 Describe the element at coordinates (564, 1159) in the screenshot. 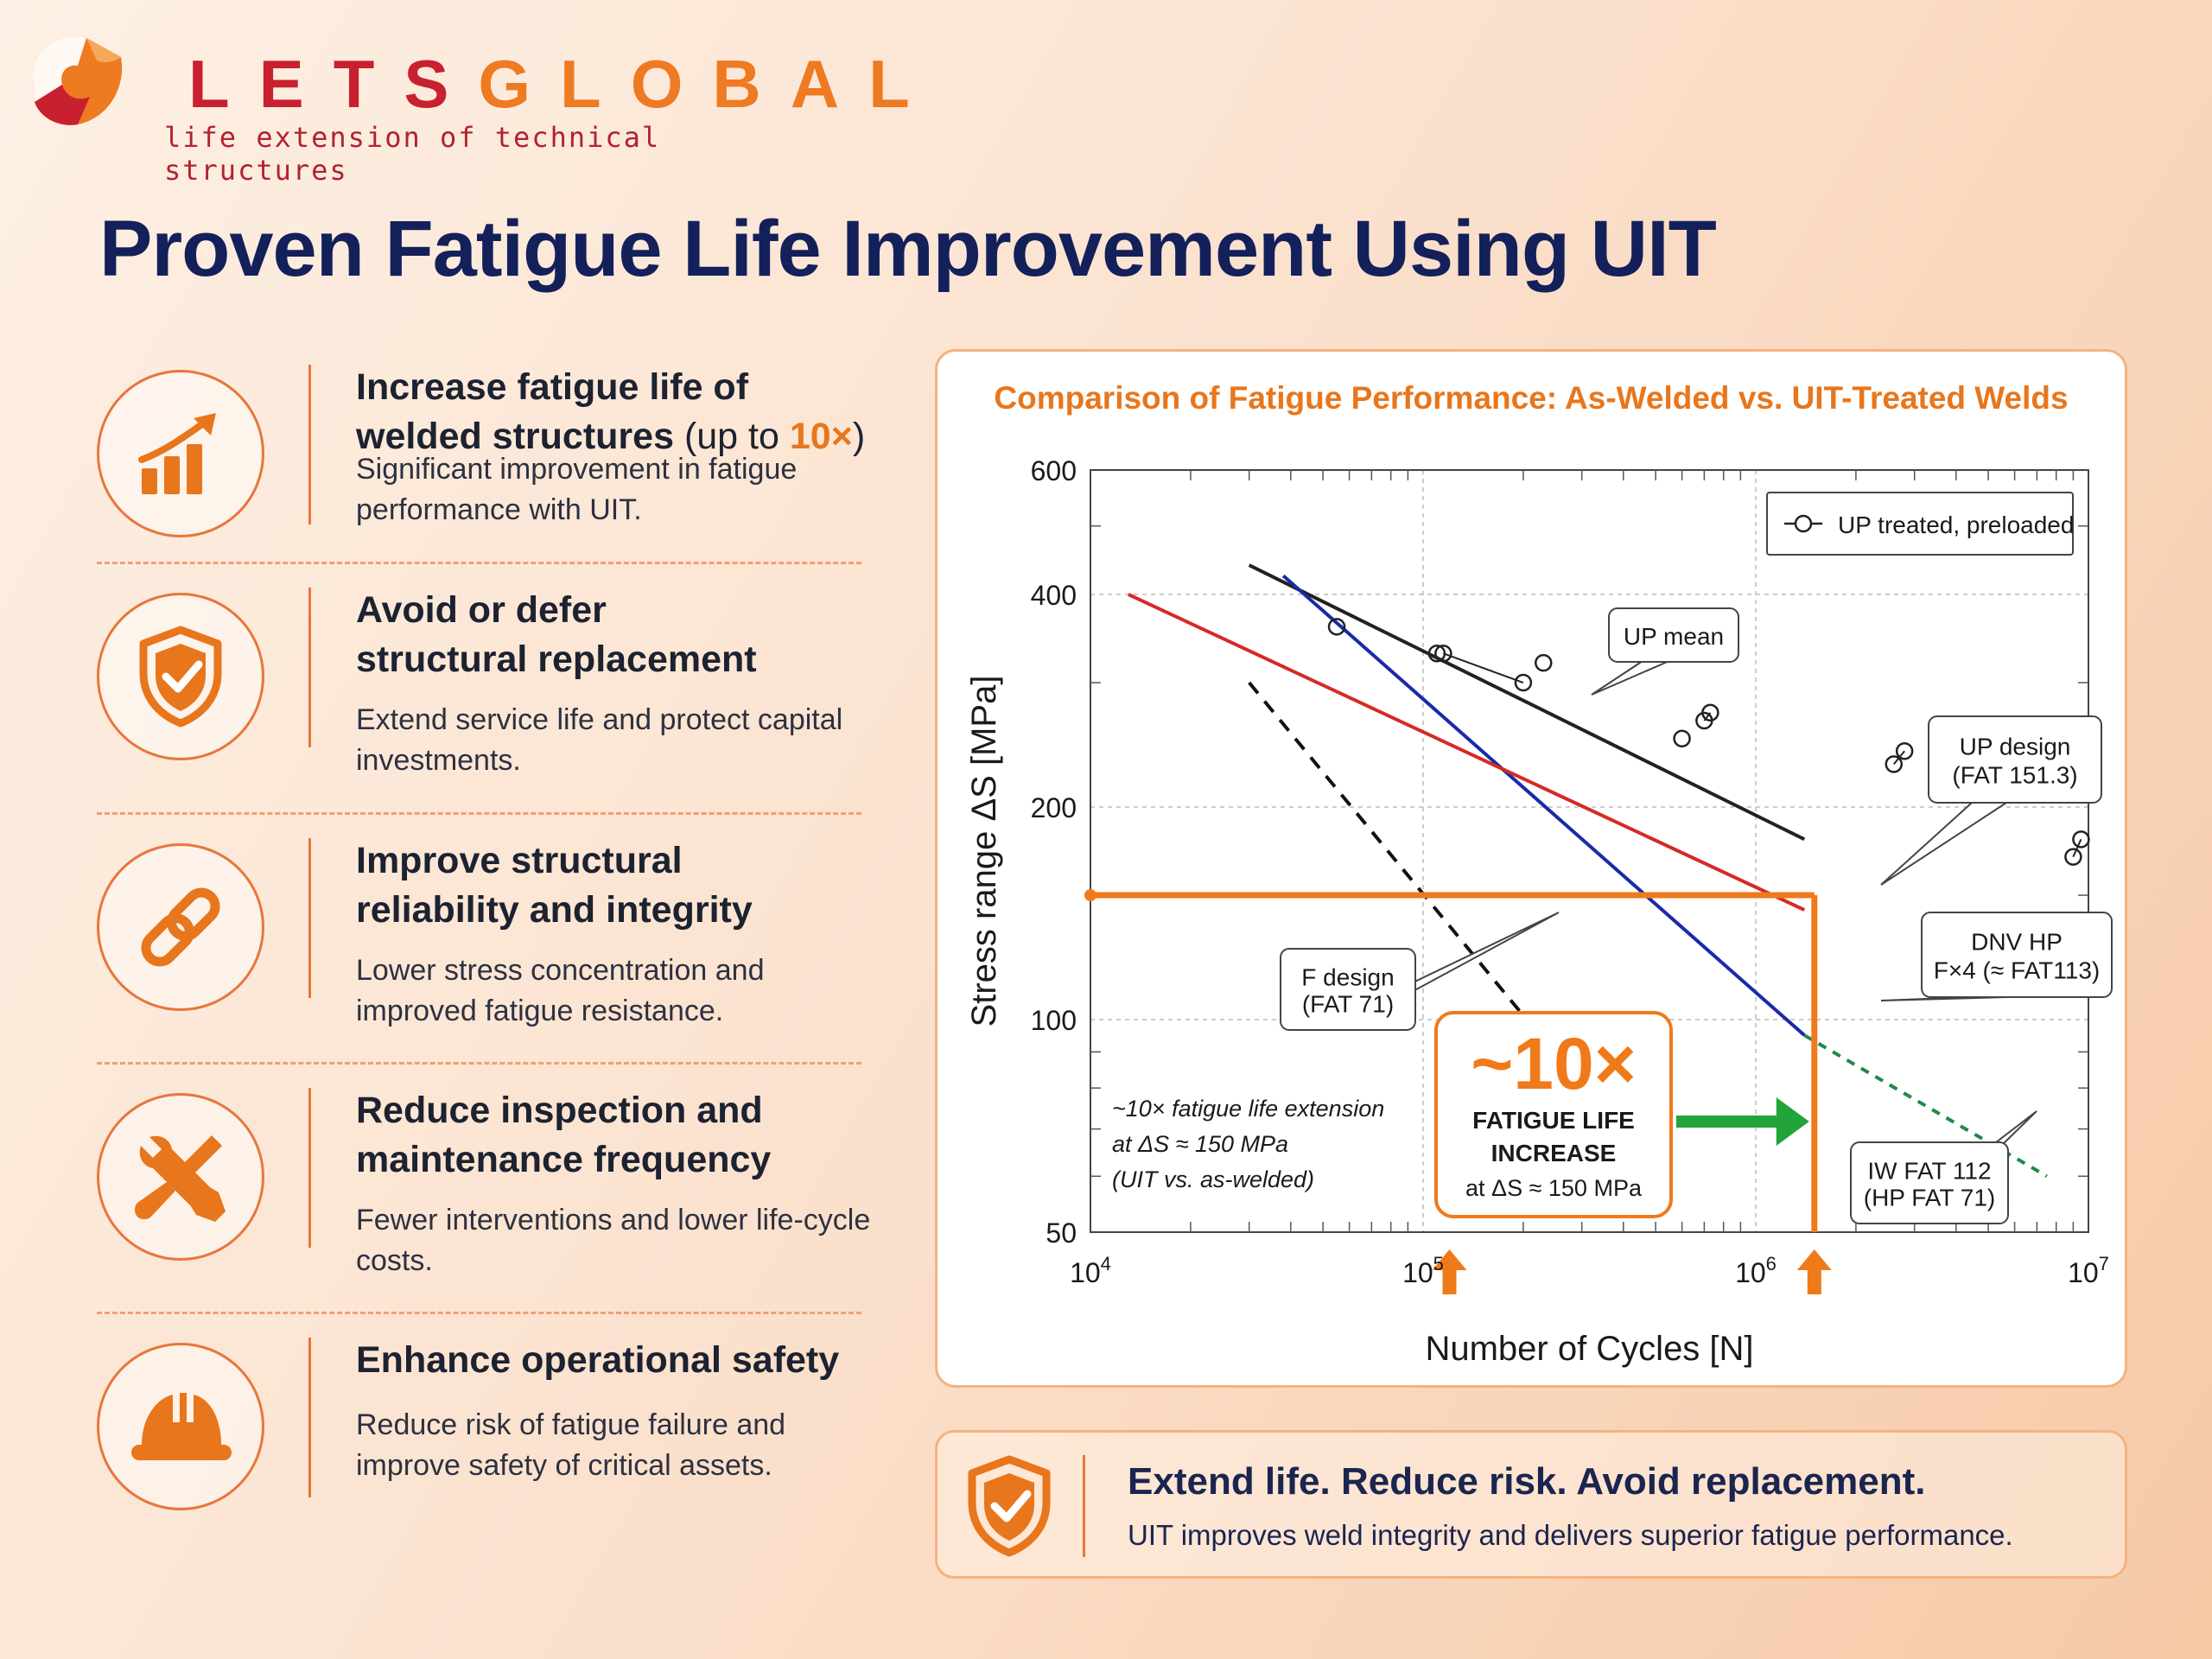

I see `feature-heading-line2: maintenance frequency` at that location.